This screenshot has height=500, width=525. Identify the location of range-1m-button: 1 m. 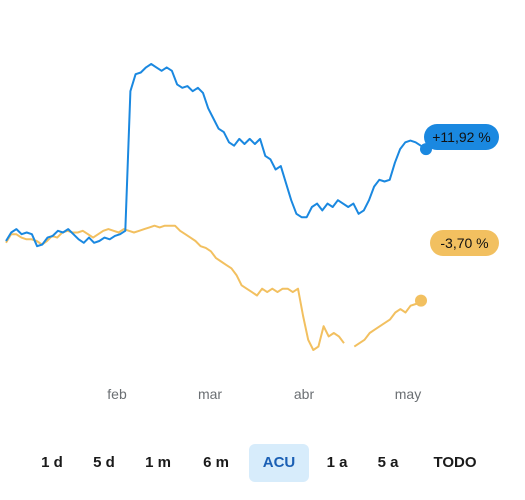
(158, 462).